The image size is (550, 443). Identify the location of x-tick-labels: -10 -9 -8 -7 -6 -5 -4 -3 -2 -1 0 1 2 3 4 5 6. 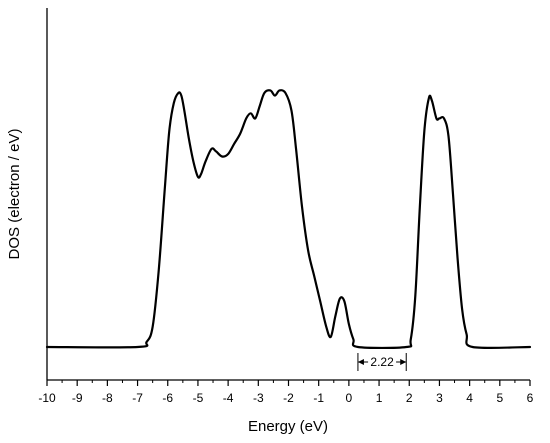
(285, 398).